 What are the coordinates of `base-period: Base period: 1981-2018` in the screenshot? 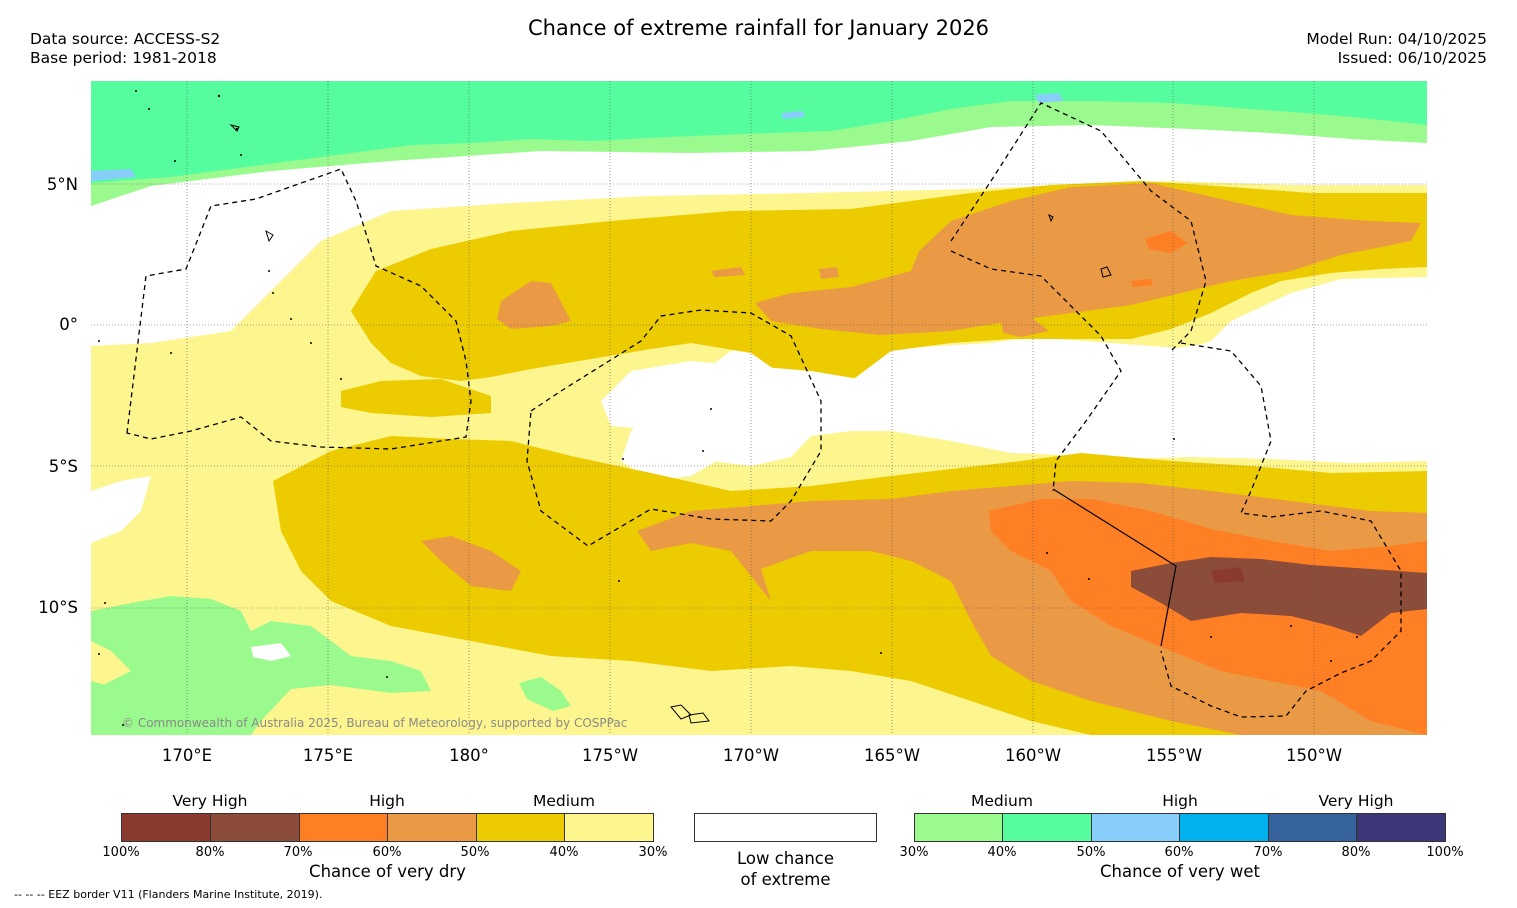 It's located at (123, 58).